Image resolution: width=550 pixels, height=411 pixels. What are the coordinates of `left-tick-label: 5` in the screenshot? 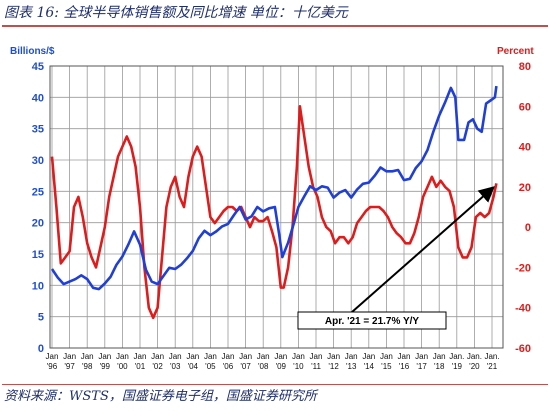 It's located at (41, 318).